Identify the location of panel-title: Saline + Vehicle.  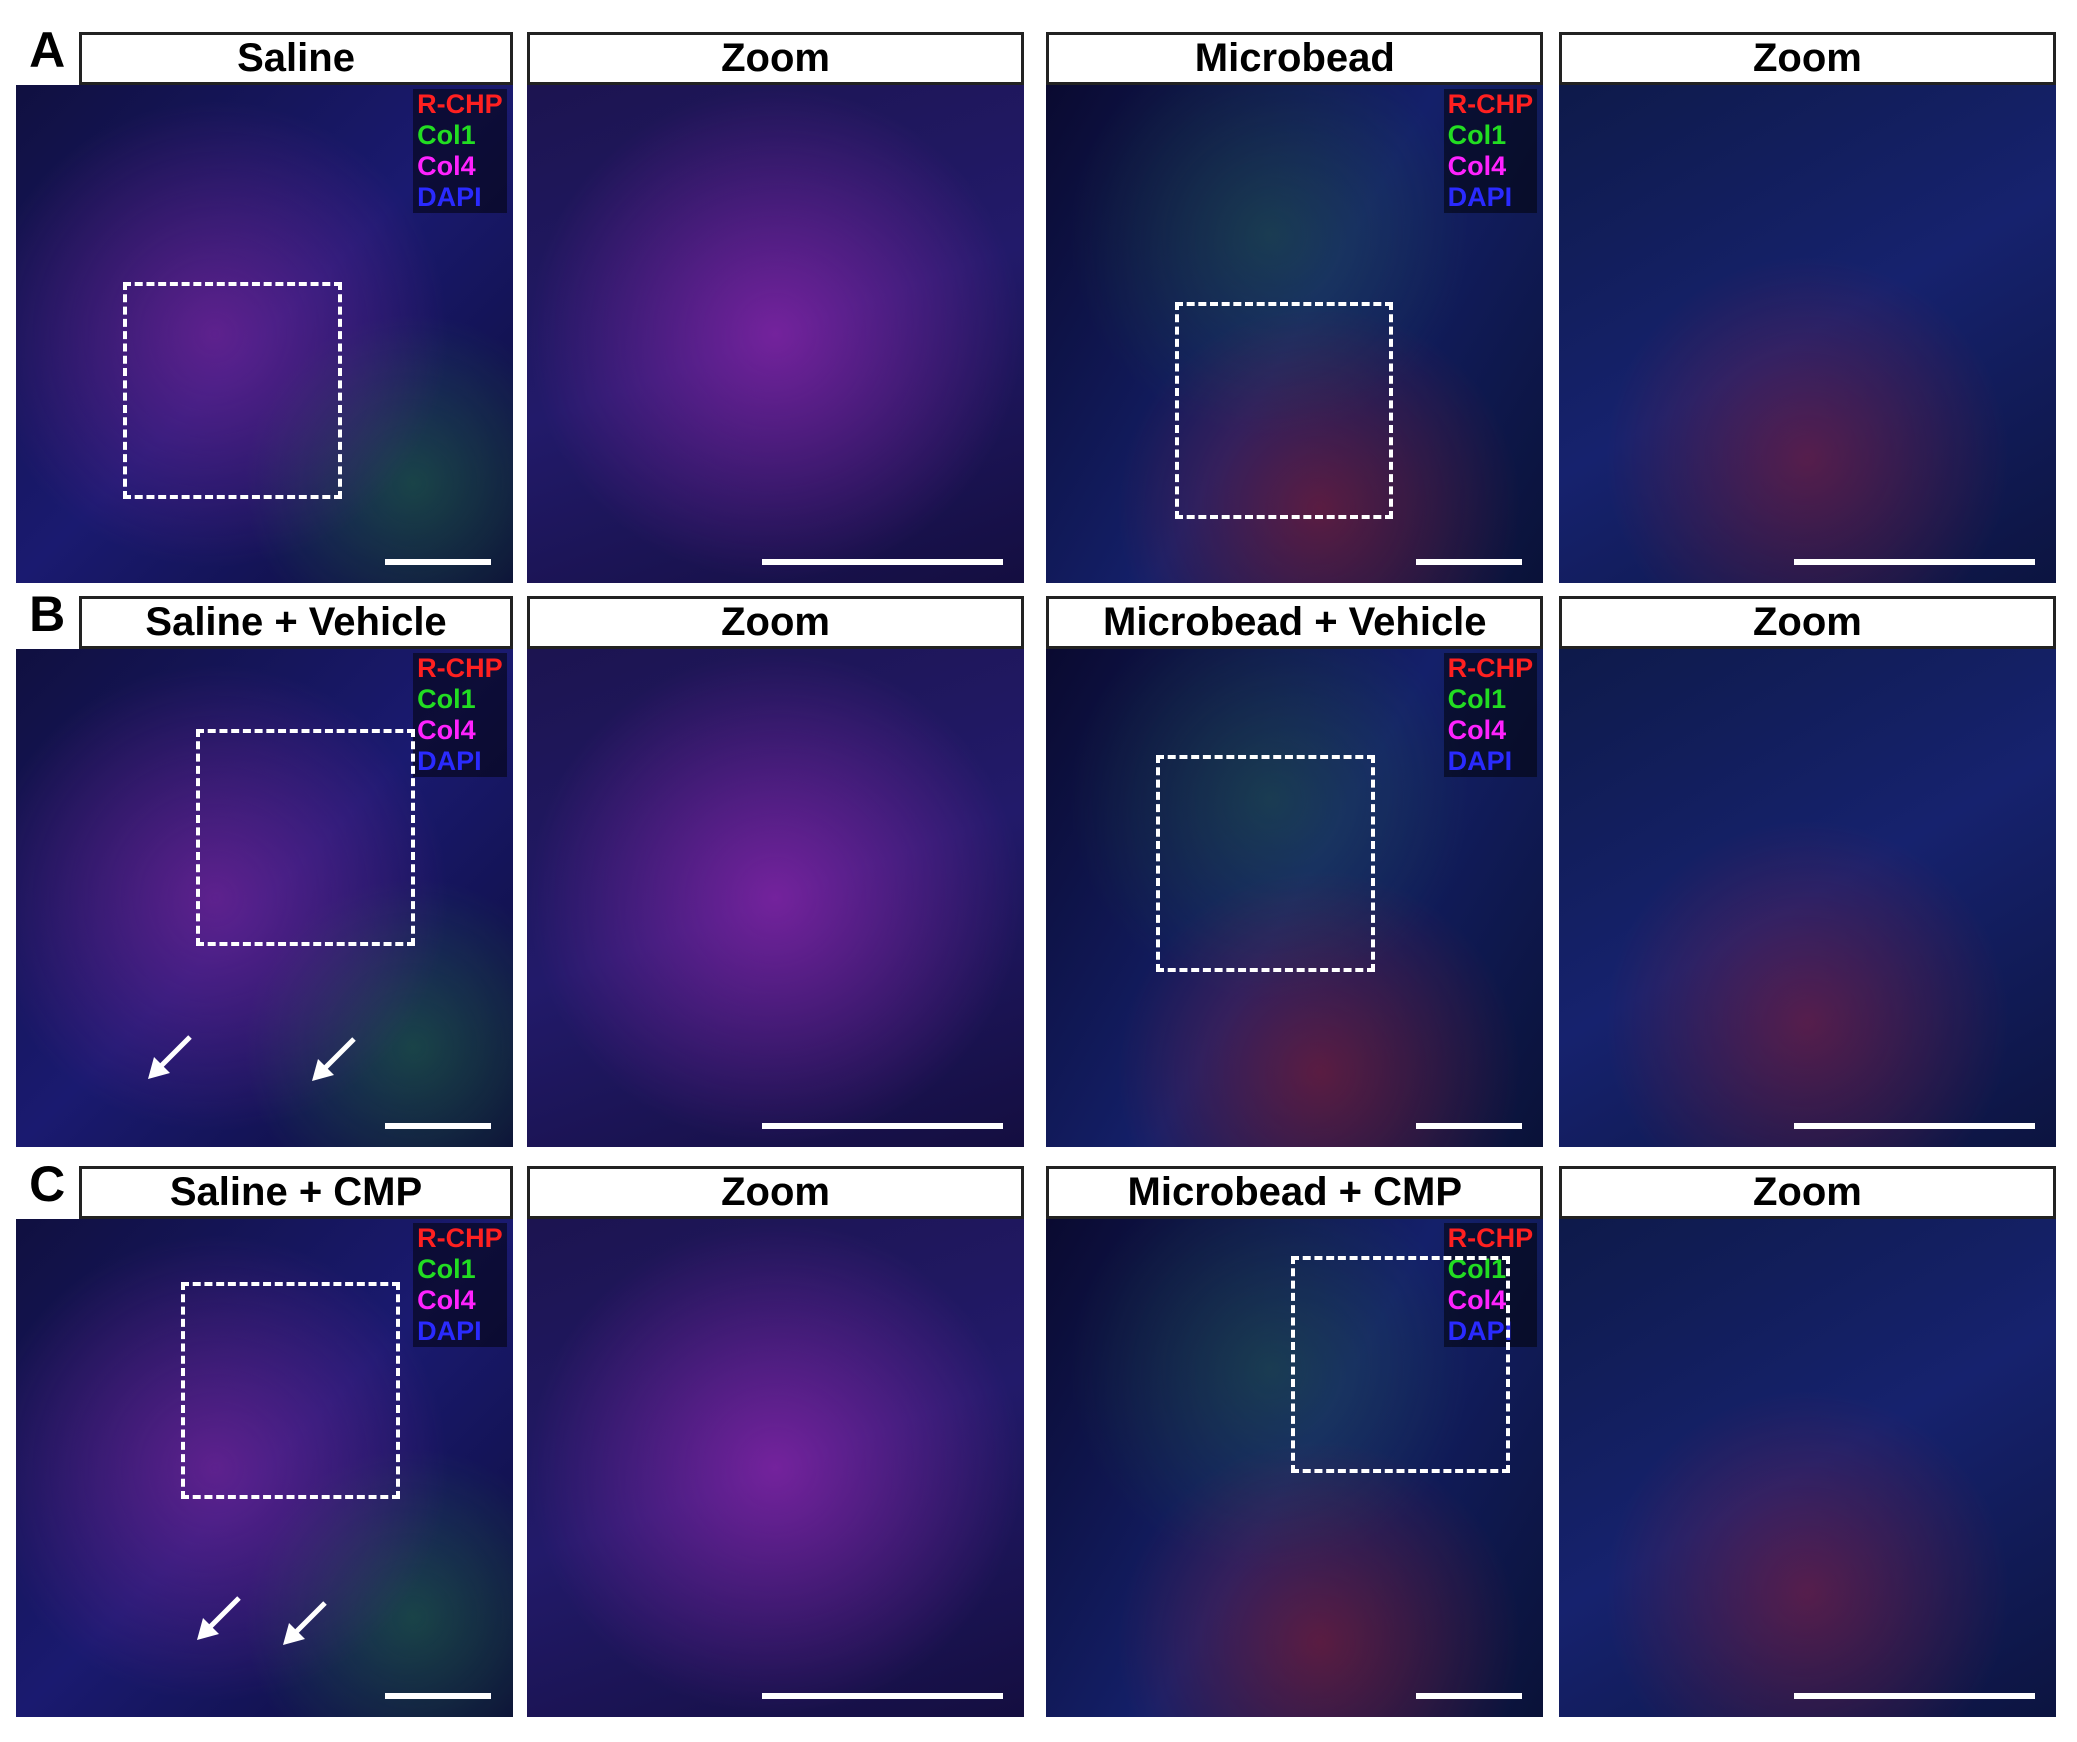
(296, 623).